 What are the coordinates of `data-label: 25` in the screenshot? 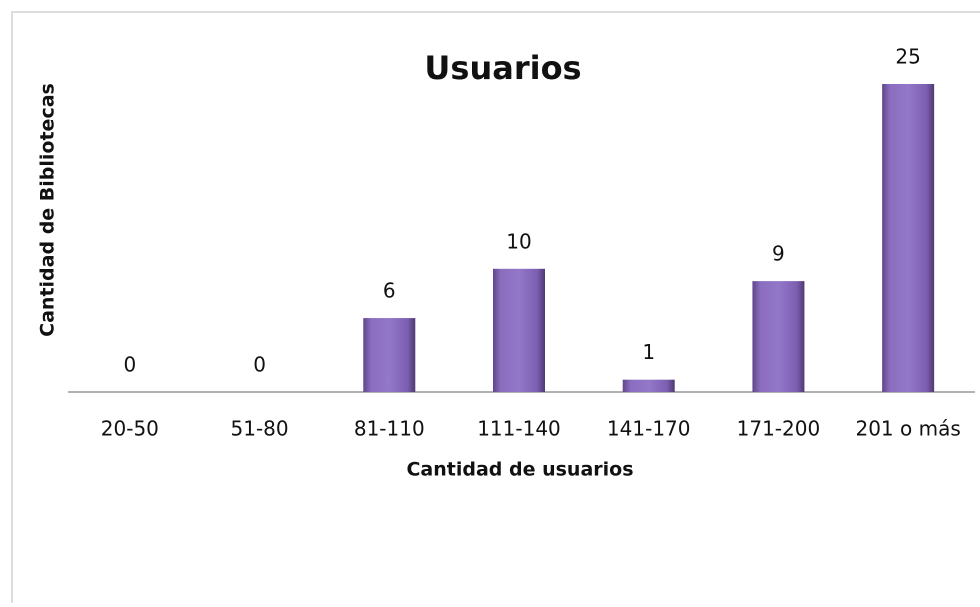 It's located at (907, 57).